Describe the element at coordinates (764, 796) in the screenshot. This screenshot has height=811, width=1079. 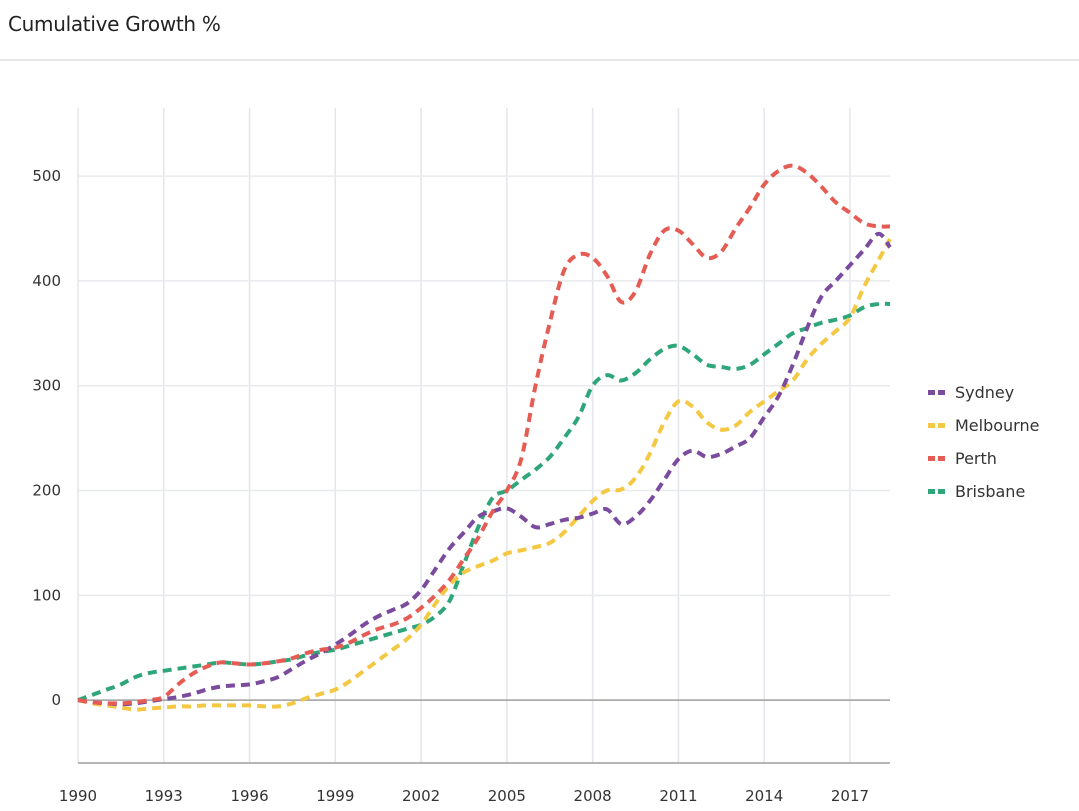
I see `x-tick-label: 2014` at that location.